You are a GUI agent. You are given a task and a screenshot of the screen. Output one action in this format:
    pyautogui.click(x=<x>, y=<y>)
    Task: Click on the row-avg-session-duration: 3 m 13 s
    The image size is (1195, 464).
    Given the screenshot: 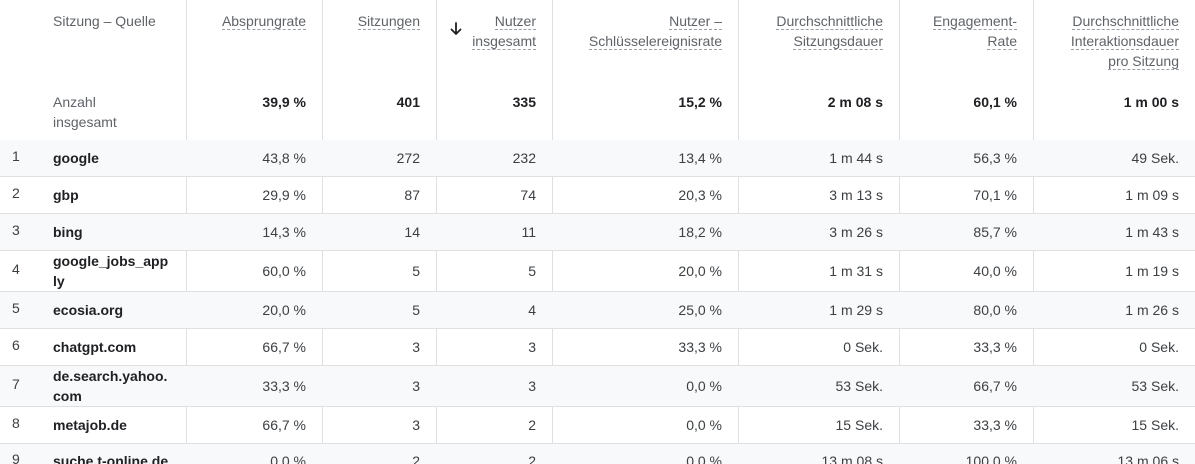 What is the action you would take?
    pyautogui.click(x=856, y=195)
    